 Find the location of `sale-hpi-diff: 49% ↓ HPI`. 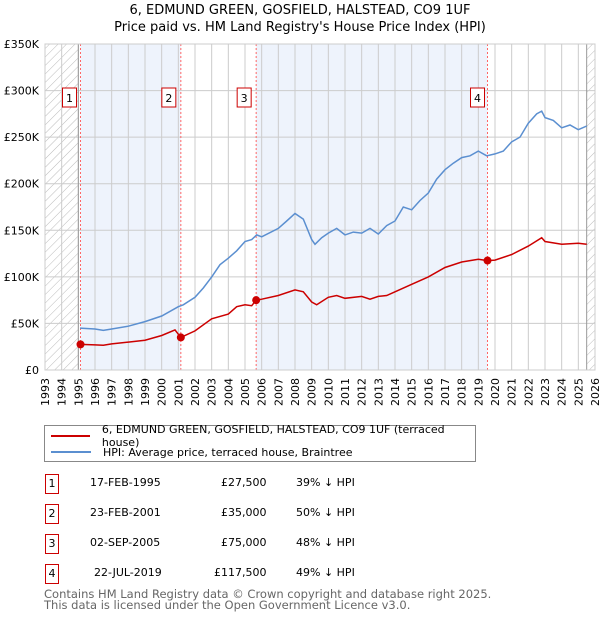

sale-hpi-diff: 49% ↓ HPI is located at coordinates (325, 572).